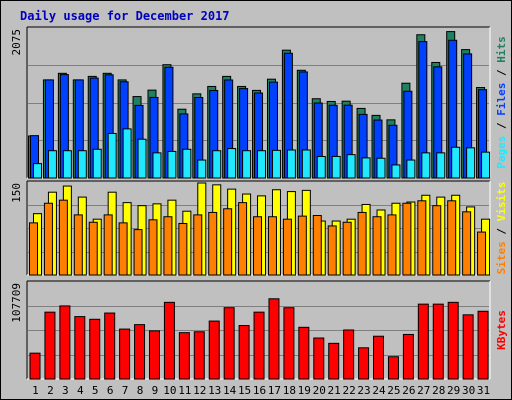 This screenshot has height=400, width=512. I want to click on x-tick-label: 3, so click(65, 390).